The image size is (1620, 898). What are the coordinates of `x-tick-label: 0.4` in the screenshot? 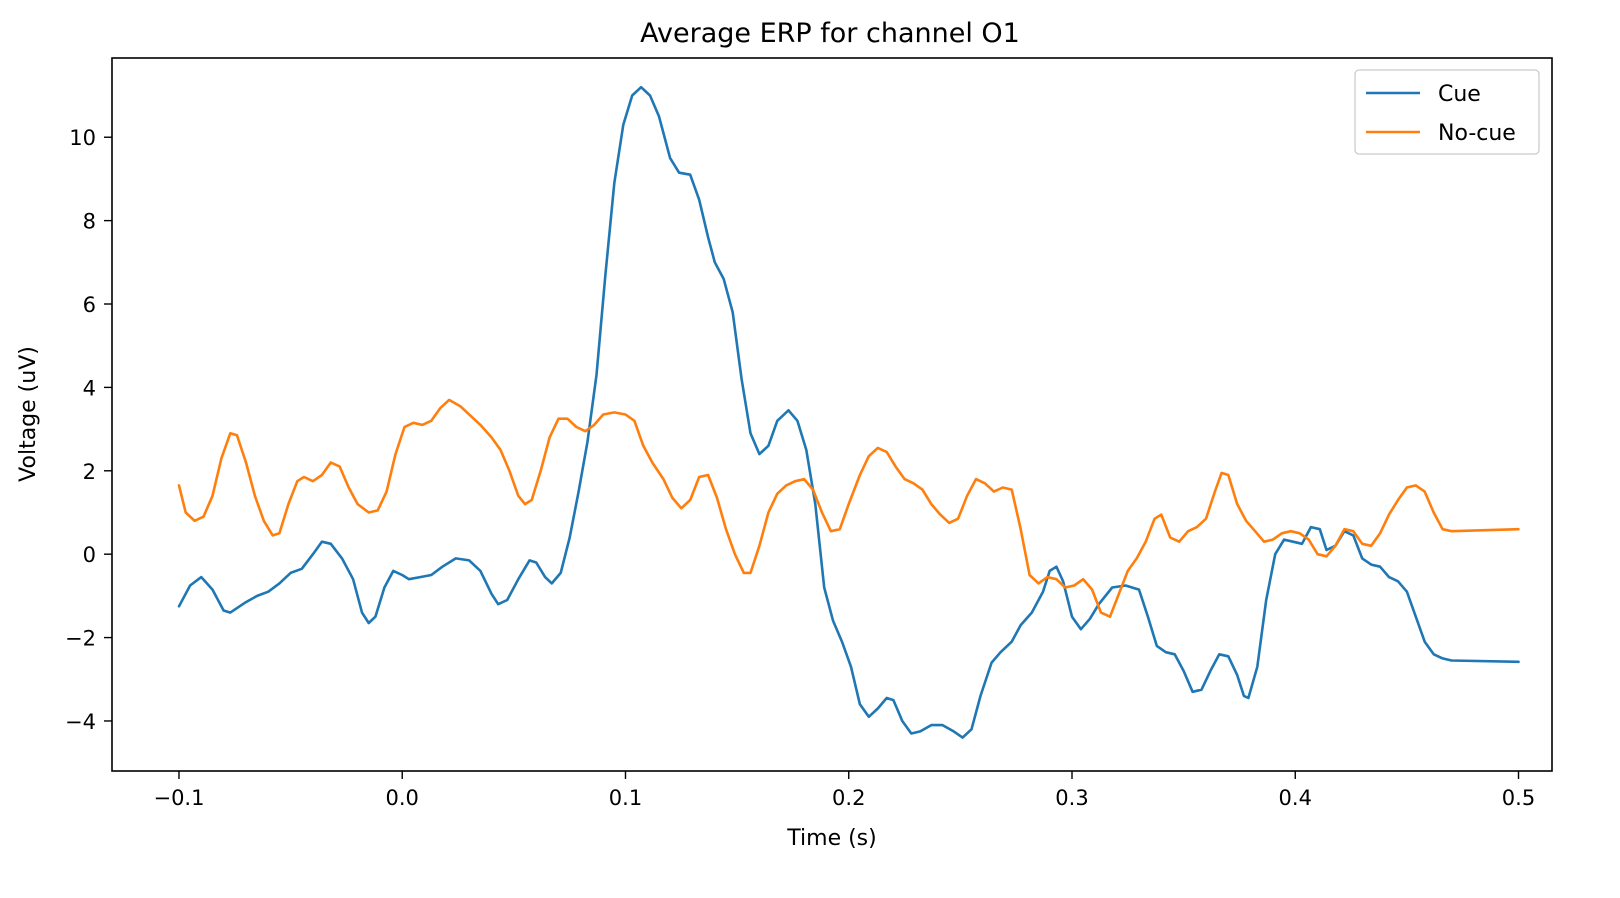 It's located at (1295, 798).